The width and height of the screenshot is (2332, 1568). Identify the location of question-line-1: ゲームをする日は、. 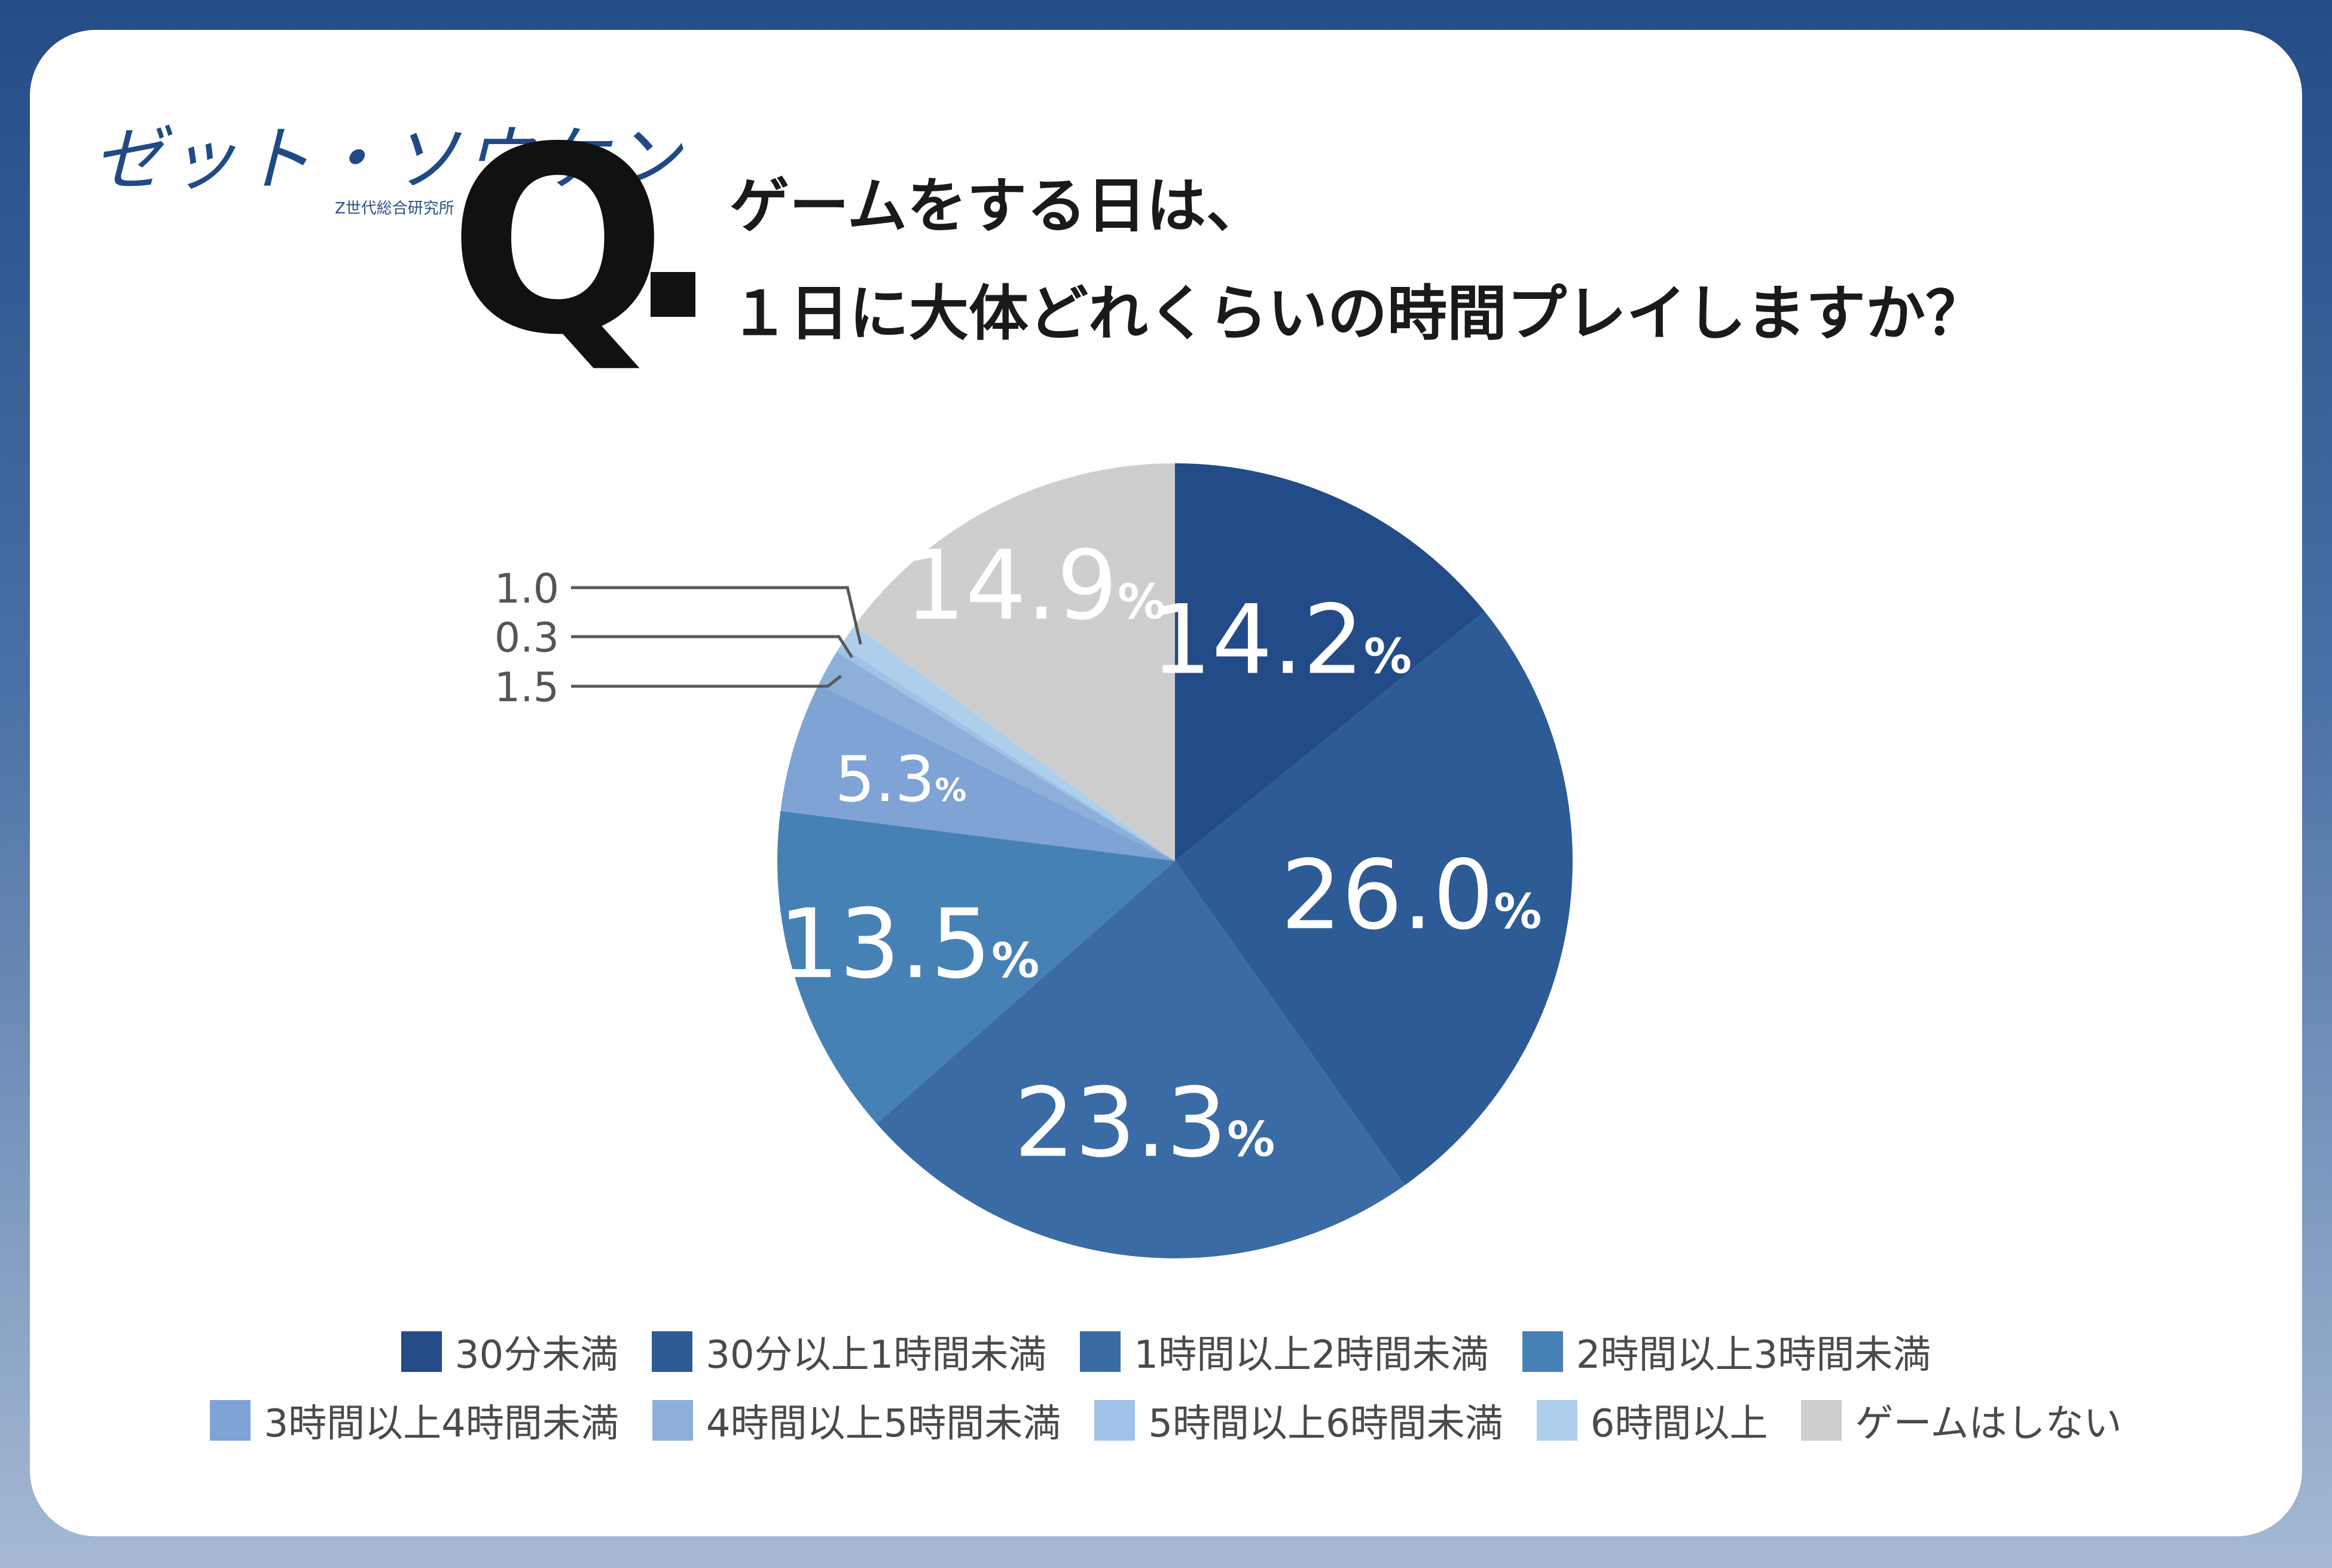
(997, 206).